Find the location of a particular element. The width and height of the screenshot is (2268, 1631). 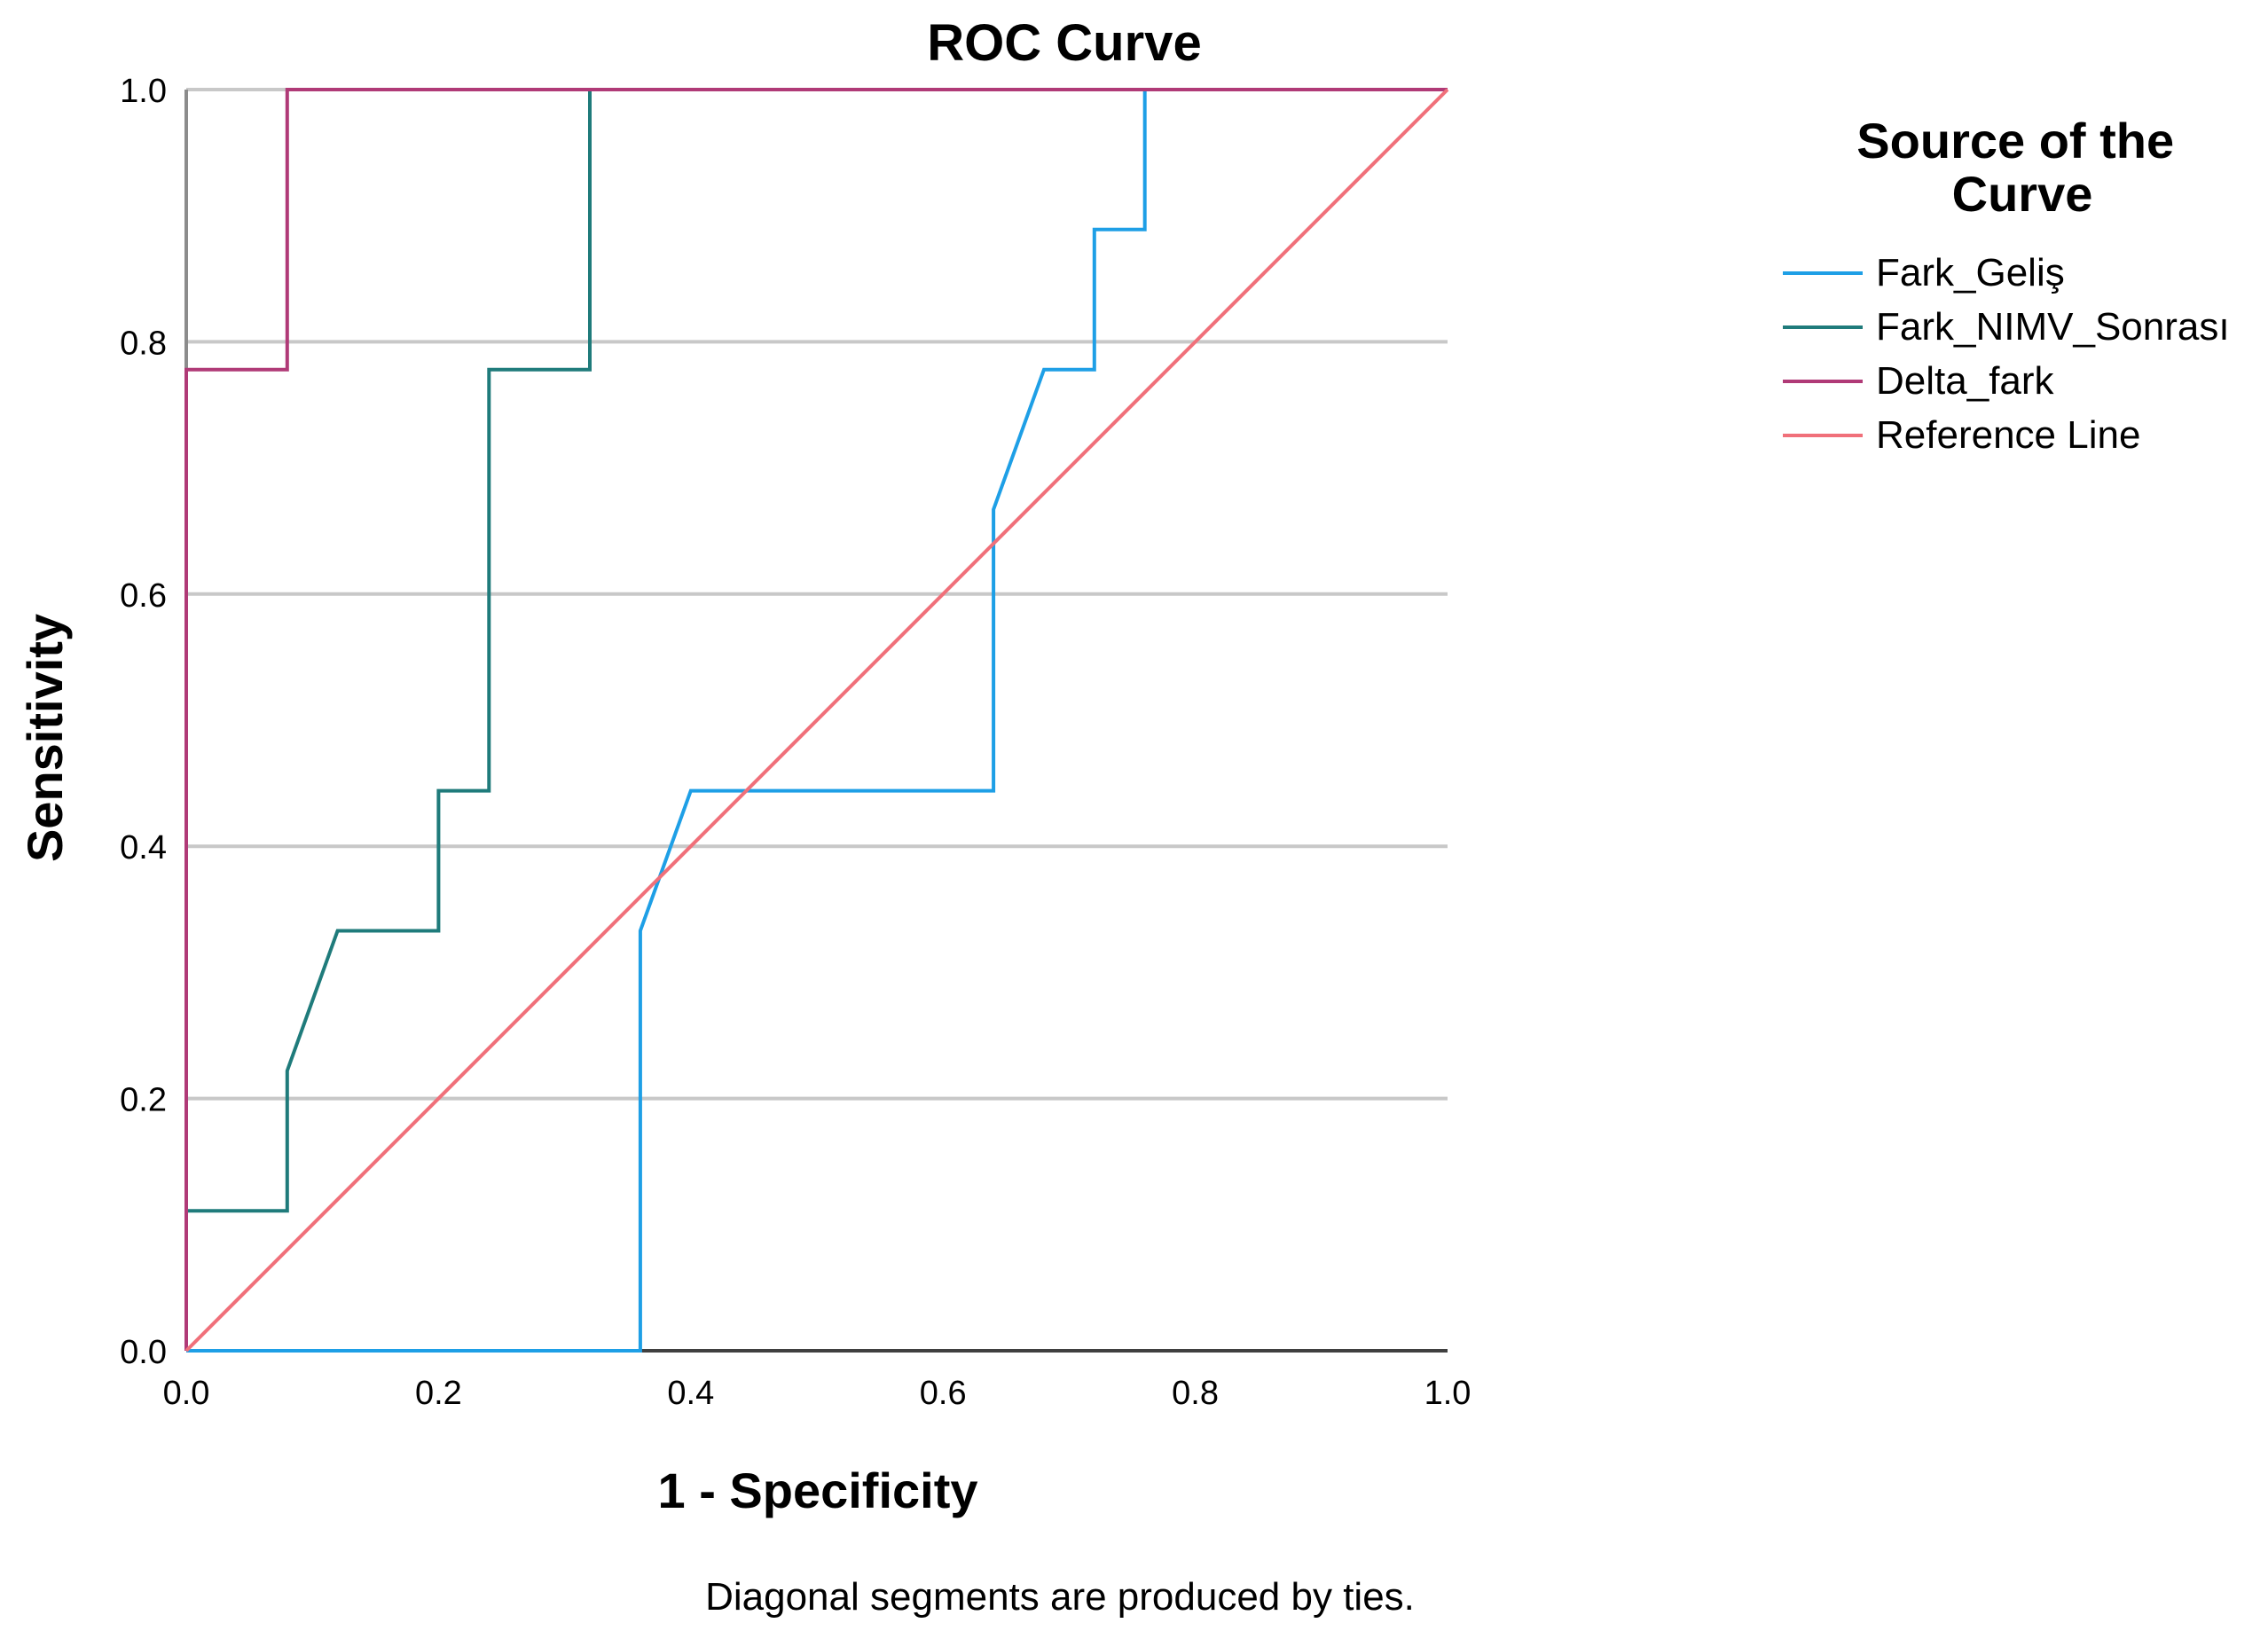

legend-label-3: Reference Line is located at coordinates (2008, 435).